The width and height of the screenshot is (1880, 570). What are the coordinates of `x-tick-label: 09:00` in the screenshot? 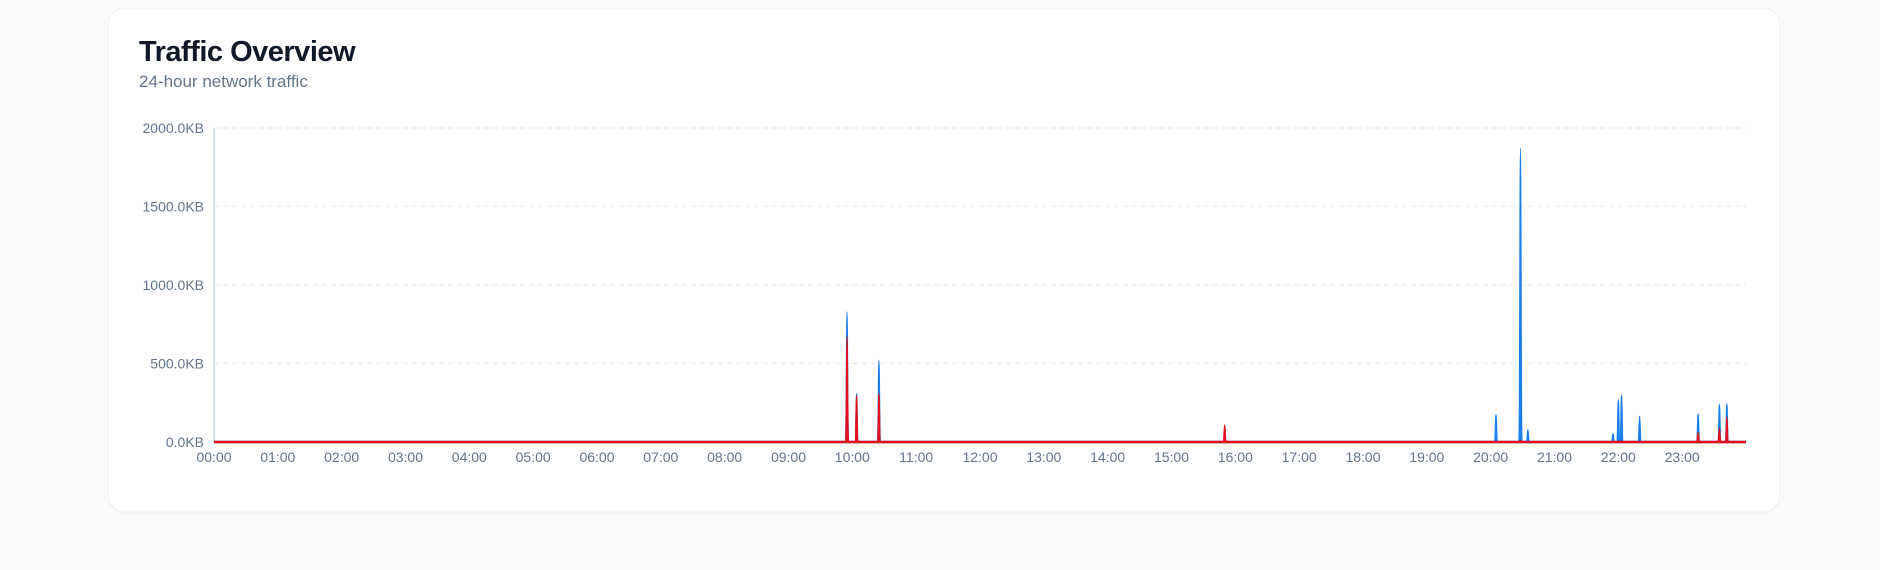 It's located at (788, 457).